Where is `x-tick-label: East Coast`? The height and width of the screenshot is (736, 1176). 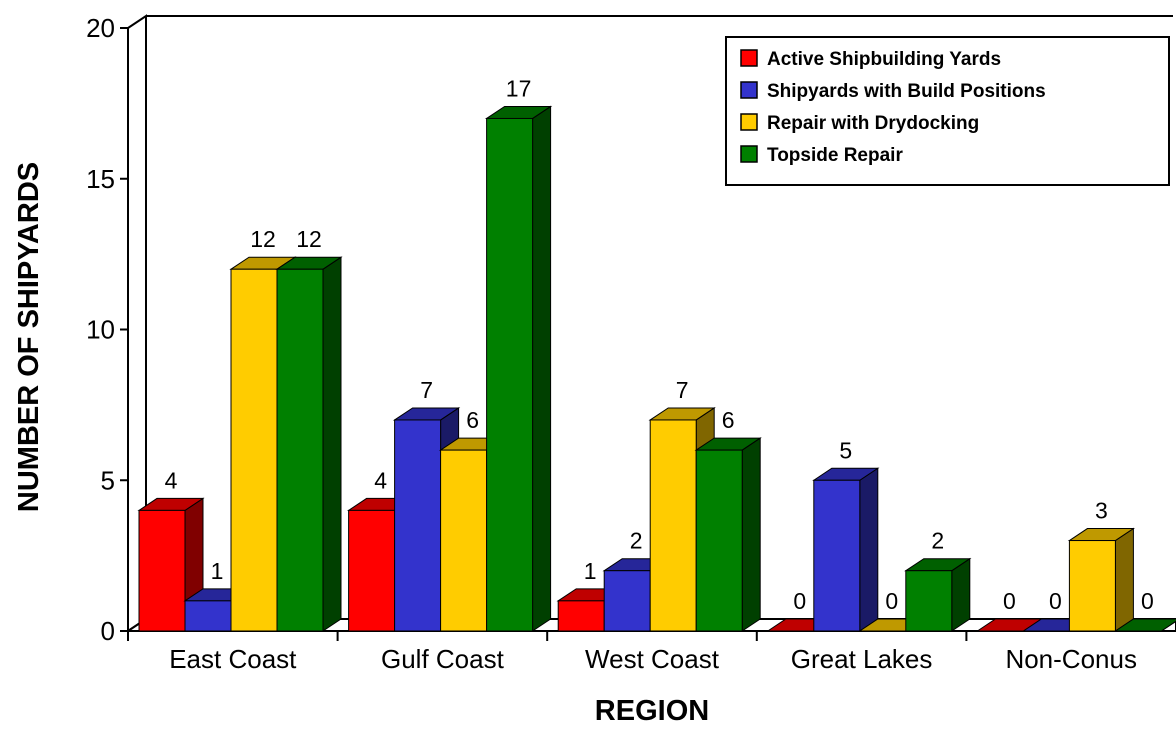 x-tick-label: East Coast is located at coordinates (233, 659).